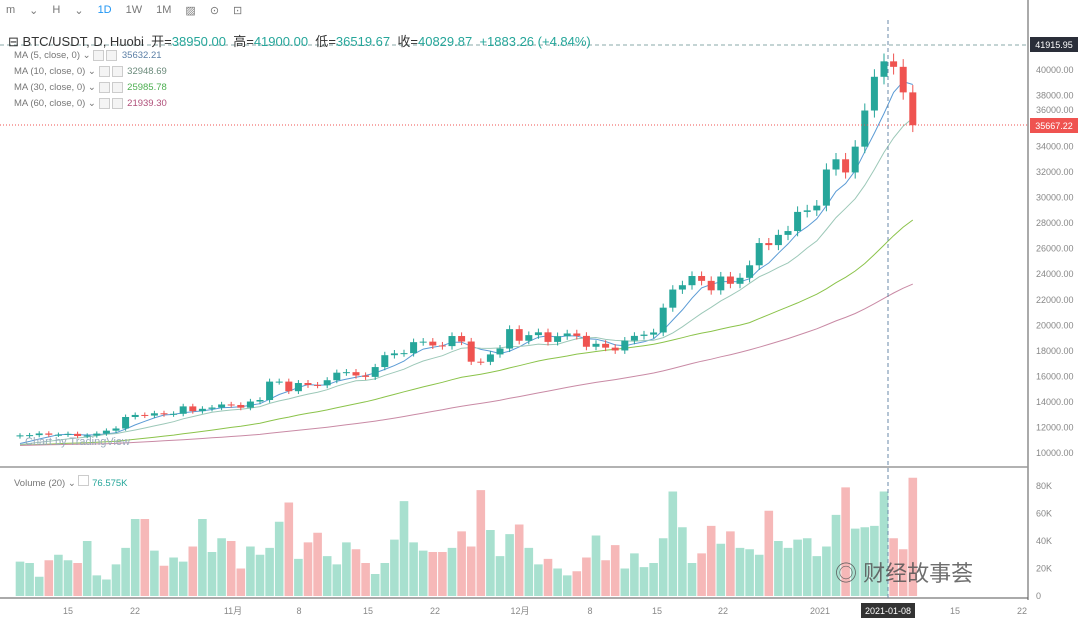 This screenshot has height=626, width=1080. Describe the element at coordinates (164, 10) in the screenshot. I see `interval-1m: 1M` at that location.